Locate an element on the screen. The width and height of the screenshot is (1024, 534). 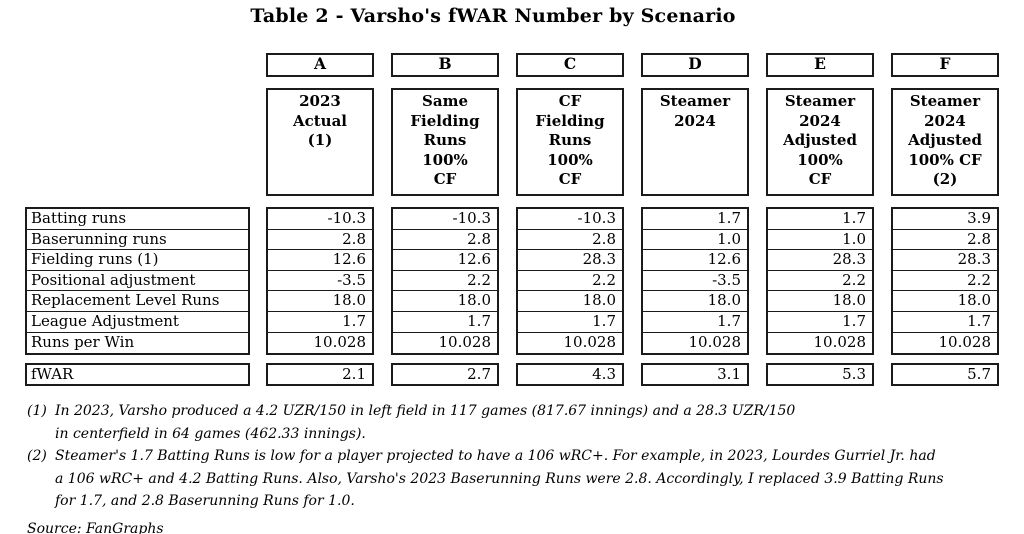
values-column-F: 3.9 2.8 28.3 2.2 18.0 1.7 10.028 is located at coordinates (945, 281).